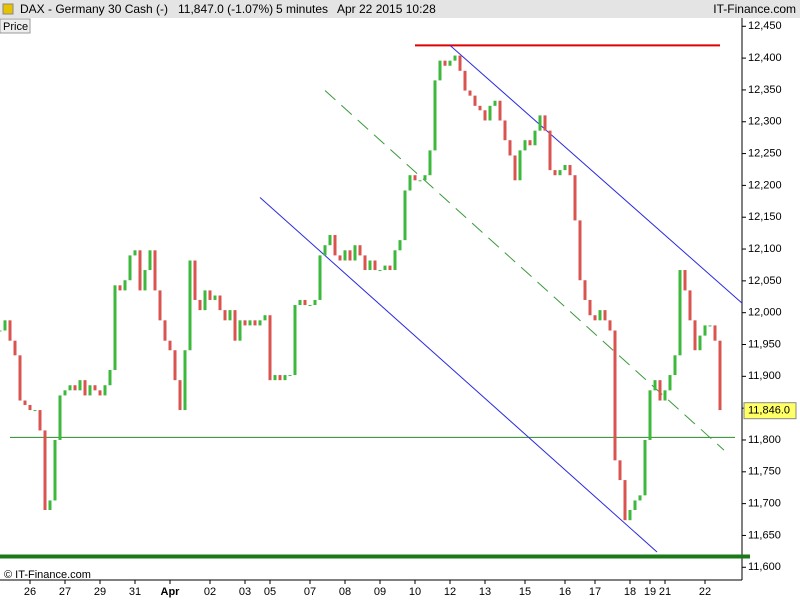 This screenshot has width=800, height=600. I want to click on x-tick-label: 05, so click(270, 592).